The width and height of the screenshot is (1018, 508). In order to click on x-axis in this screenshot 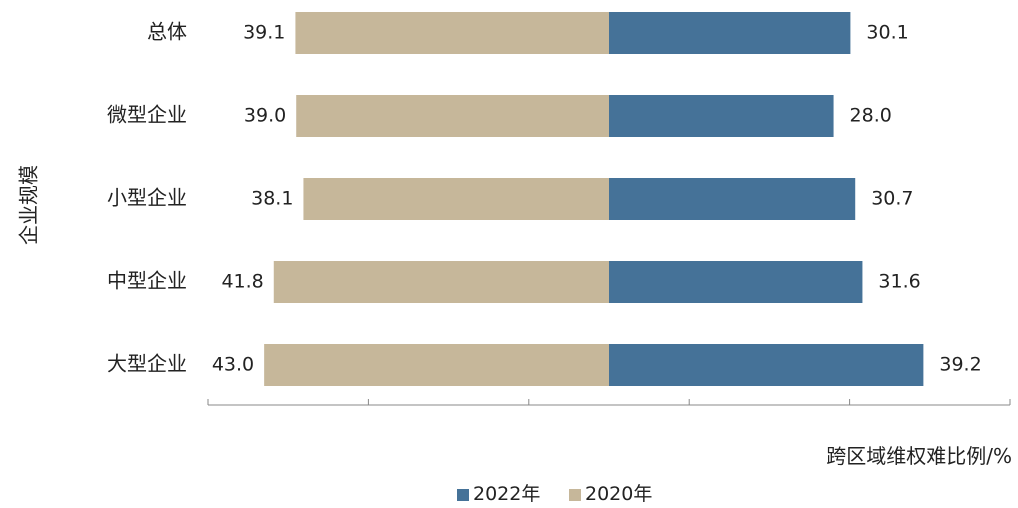, I will do `click(609, 402)`.